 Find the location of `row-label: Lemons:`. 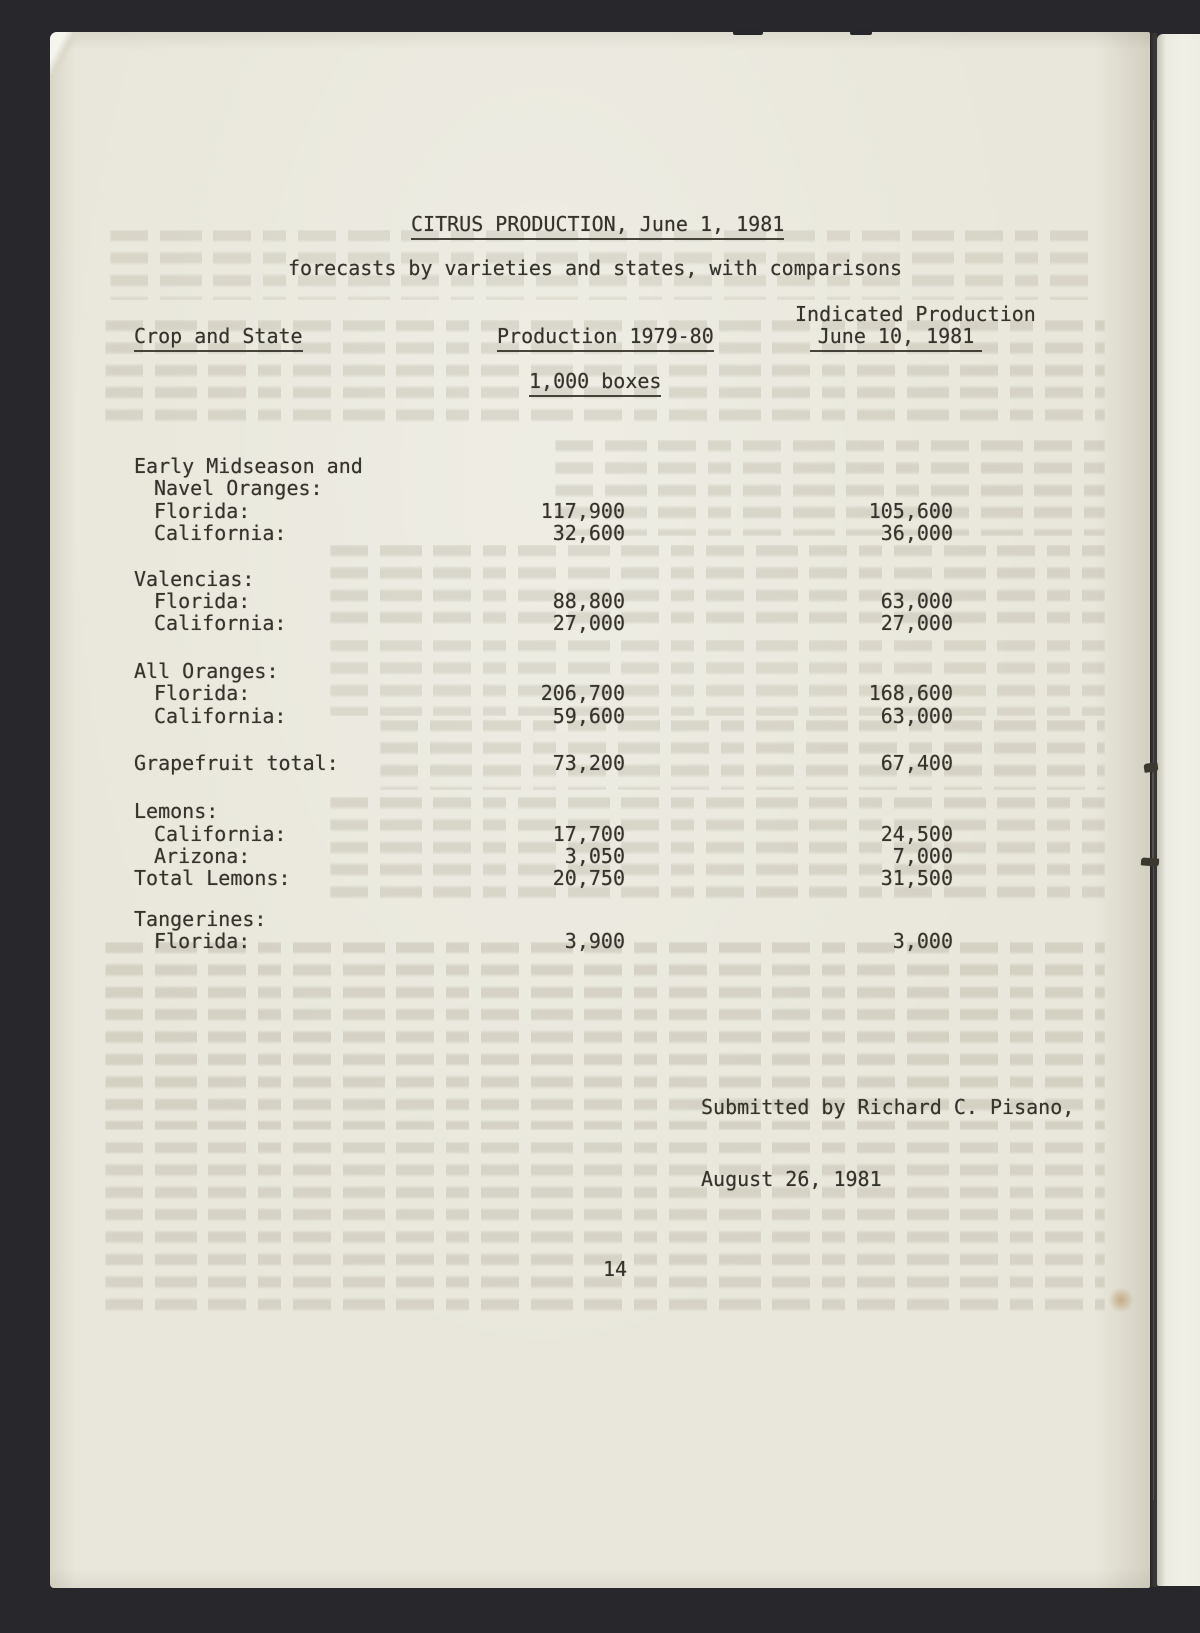

row-label: Lemons: is located at coordinates (176, 811).